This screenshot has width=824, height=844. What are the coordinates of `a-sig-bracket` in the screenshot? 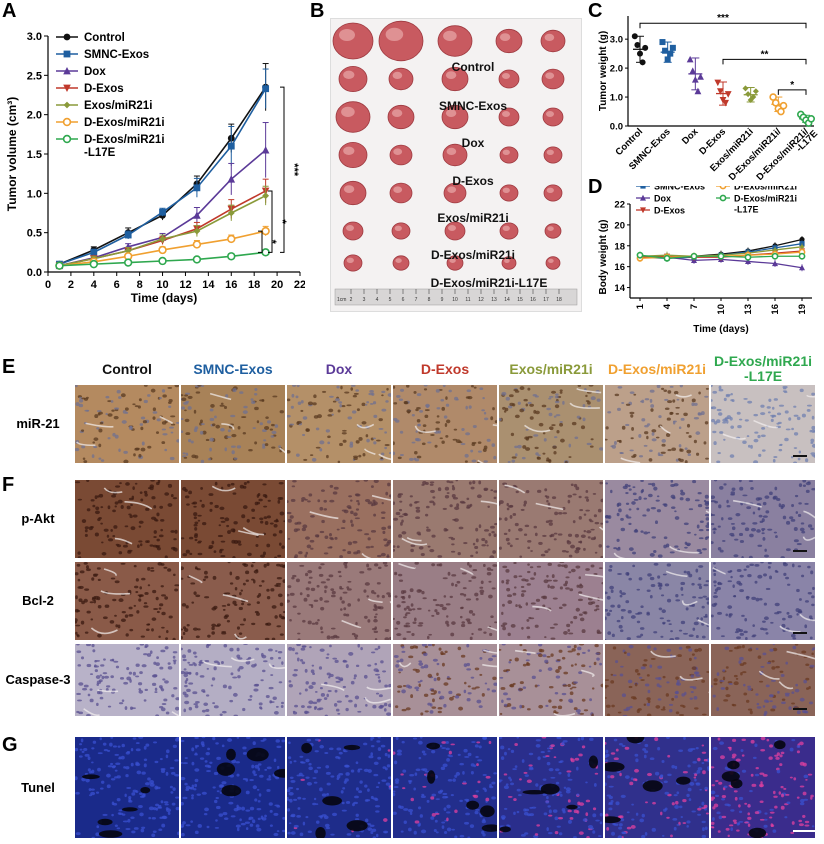 It's located at (282, 169).